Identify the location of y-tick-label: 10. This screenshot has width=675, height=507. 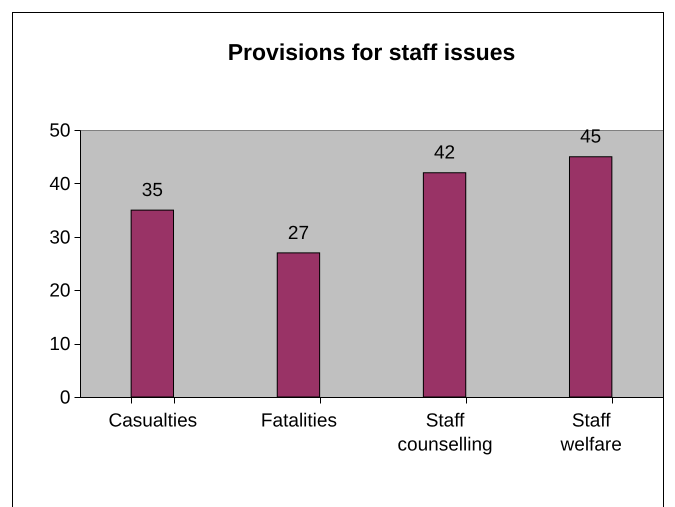
(59, 345).